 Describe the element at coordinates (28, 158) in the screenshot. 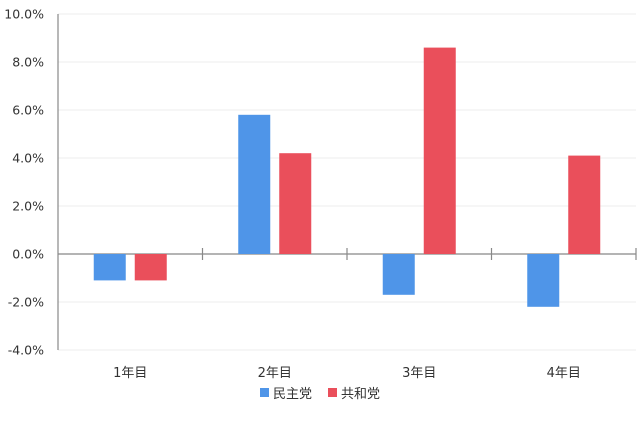

I see `y-tick-label: 4.0%` at that location.